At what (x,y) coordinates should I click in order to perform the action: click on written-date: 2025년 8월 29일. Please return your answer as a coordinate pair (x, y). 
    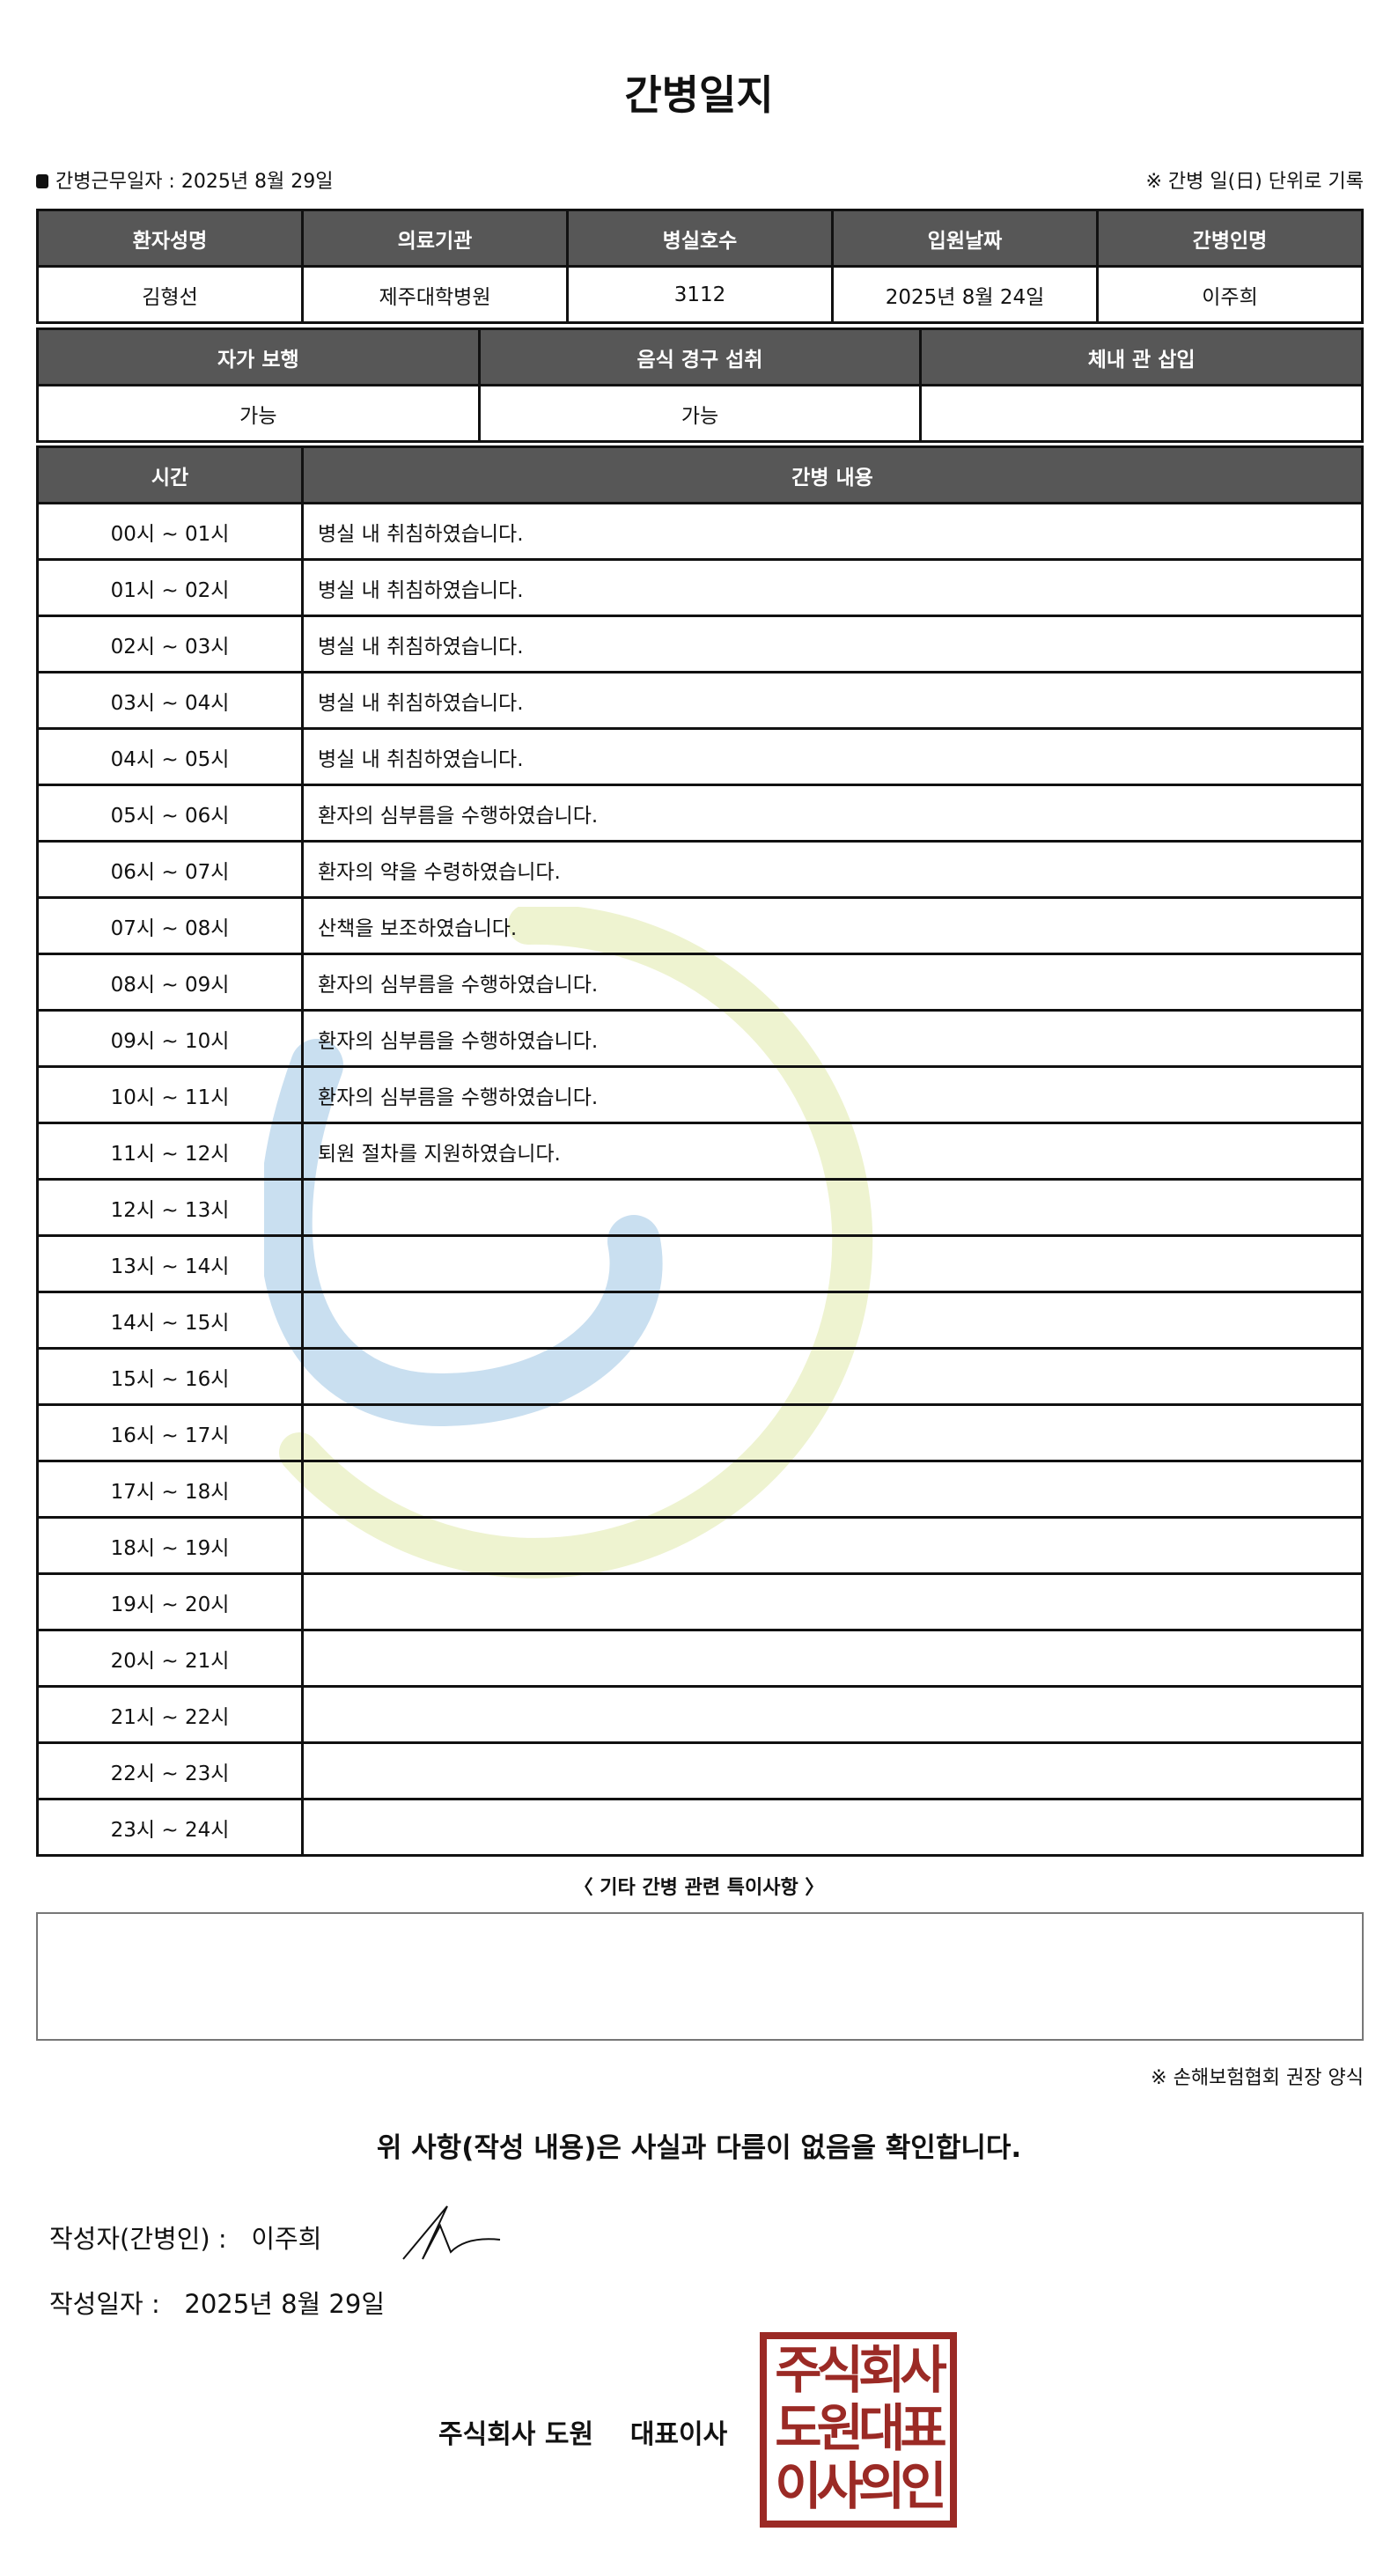
    Looking at the image, I should click on (285, 2304).